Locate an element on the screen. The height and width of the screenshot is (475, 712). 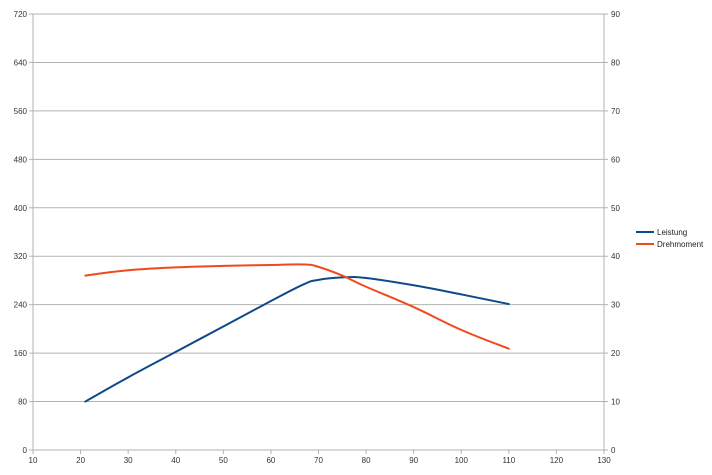
right-tick-label: 60 is located at coordinates (615, 159).